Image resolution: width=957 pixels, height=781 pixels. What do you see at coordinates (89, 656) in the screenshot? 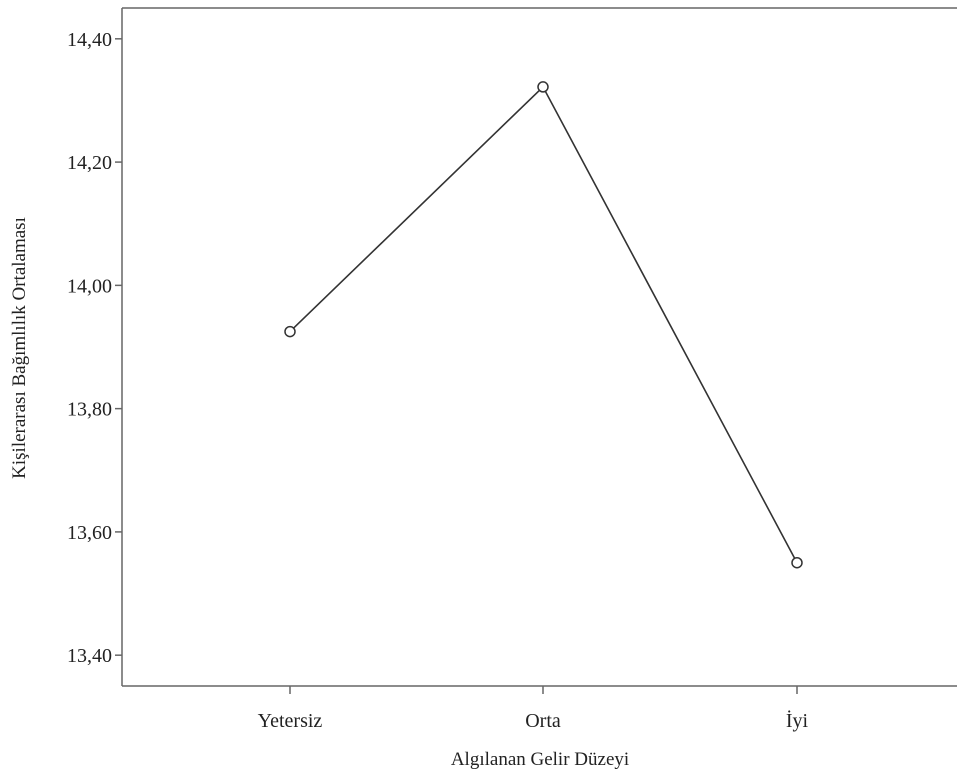
I see `y-tick-label: 13,40` at bounding box center [89, 656].